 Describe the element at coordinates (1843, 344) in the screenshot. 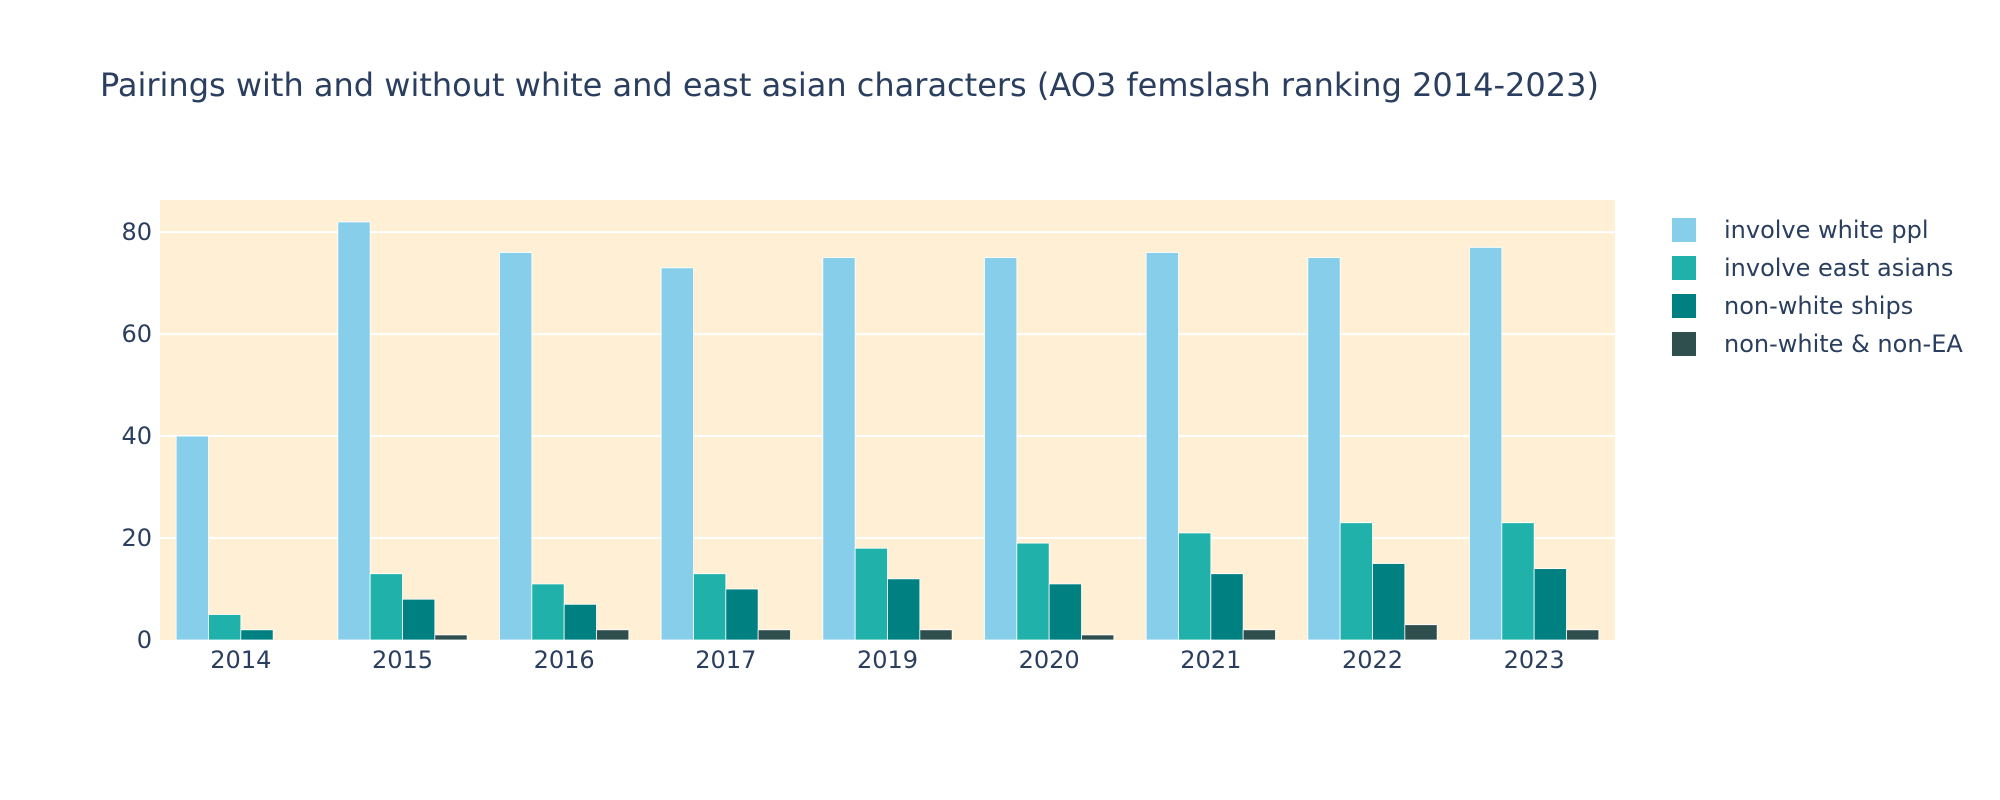

I see `legend-label: non-white & non-EA` at that location.